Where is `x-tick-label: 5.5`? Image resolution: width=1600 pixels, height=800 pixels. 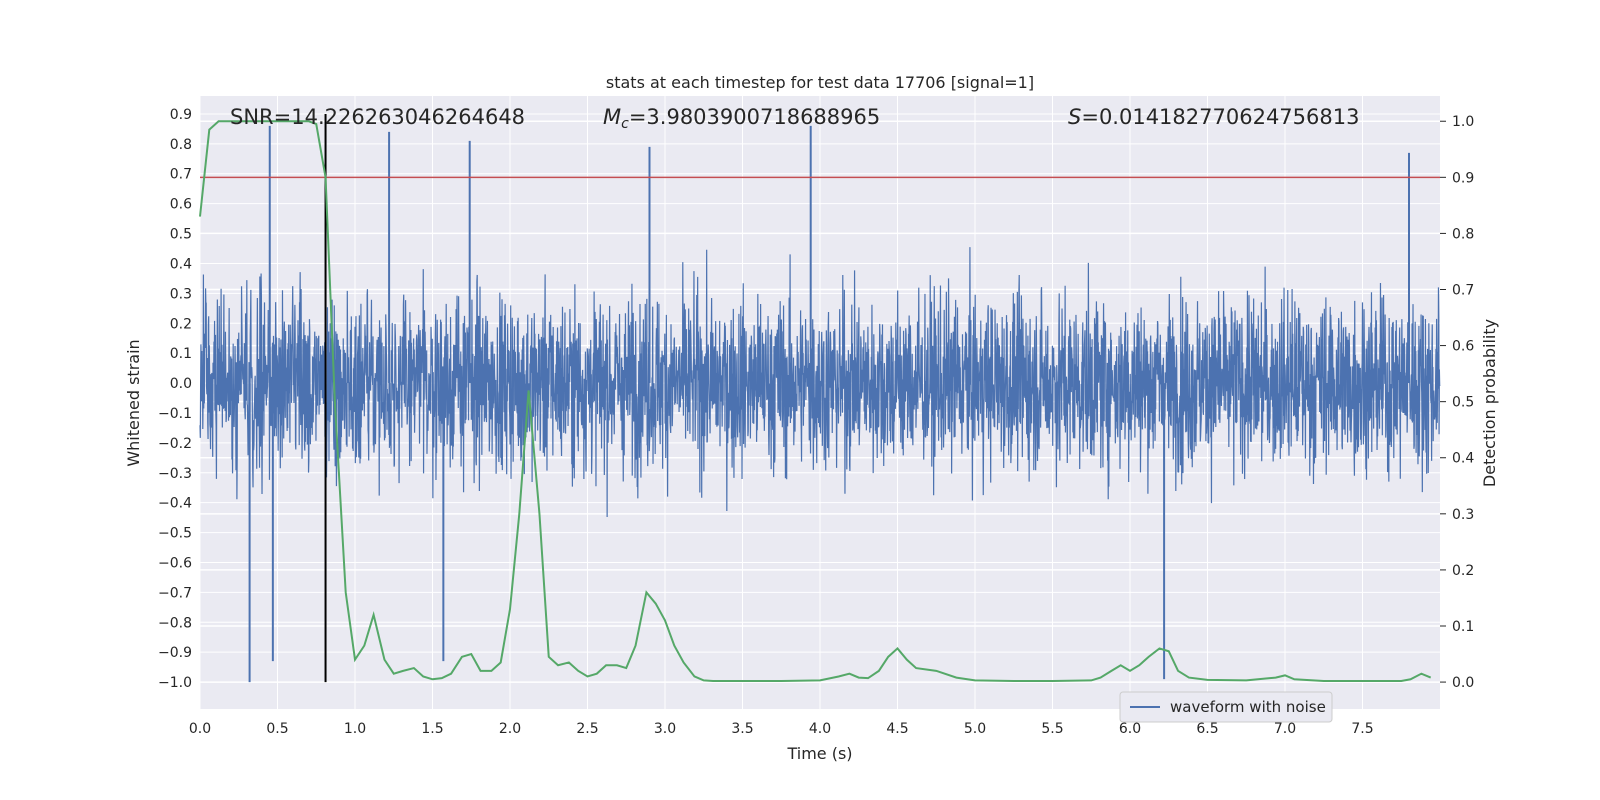
x-tick-label: 5.5 is located at coordinates (1052, 729).